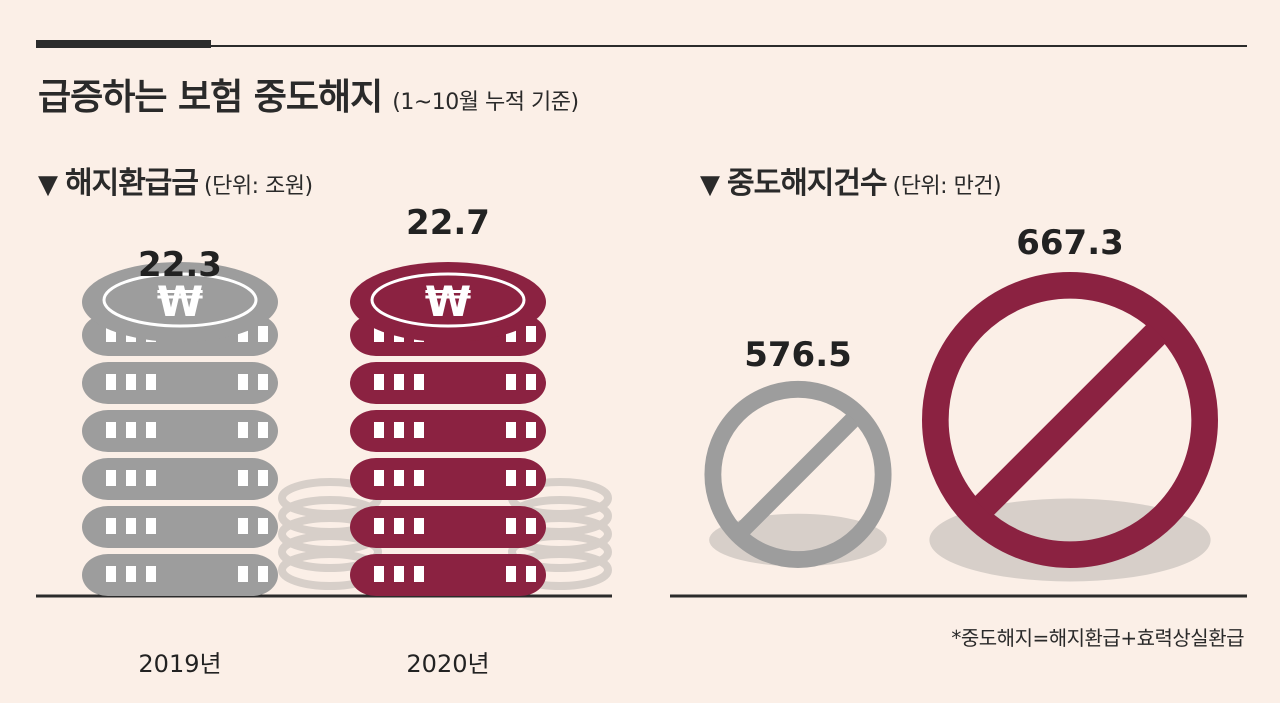  I want to click on prohibition-sign-2019년, so click(798, 474).